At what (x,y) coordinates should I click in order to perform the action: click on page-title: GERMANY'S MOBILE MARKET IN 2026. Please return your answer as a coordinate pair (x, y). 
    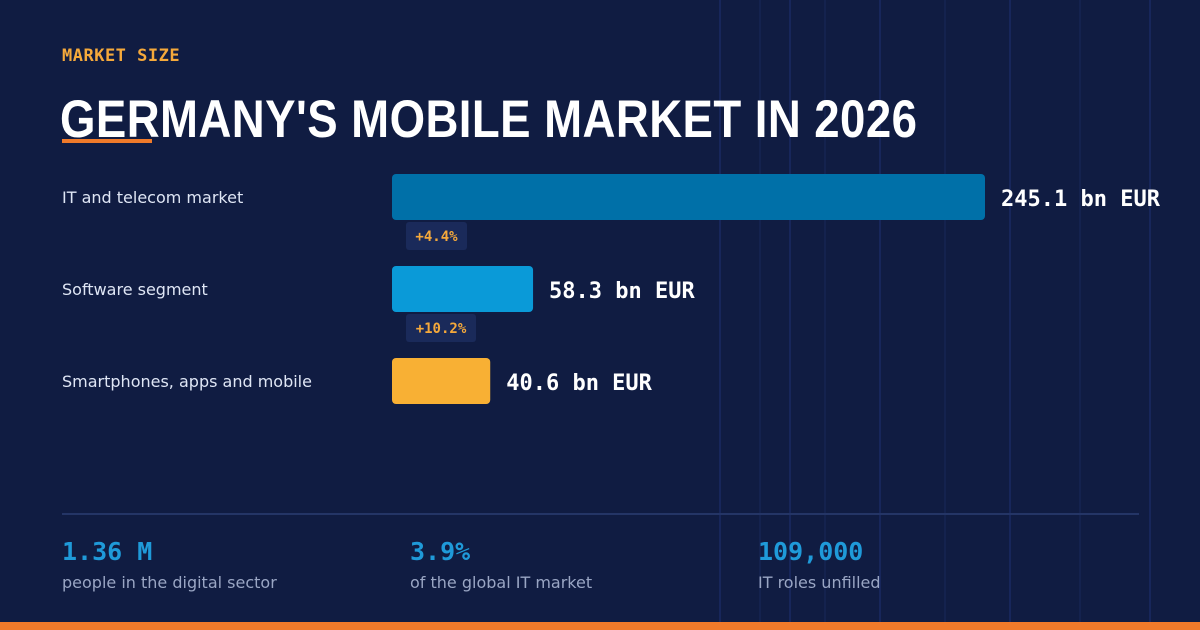
    Looking at the image, I should click on (489, 119).